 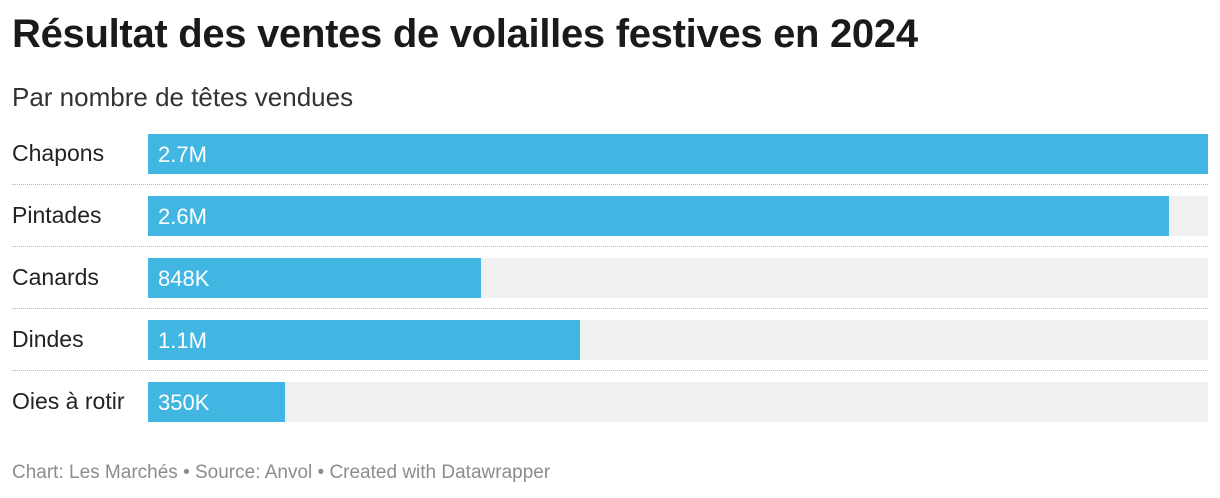 What do you see at coordinates (678, 340) in the screenshot?
I see `bar-track: 1.1M` at bounding box center [678, 340].